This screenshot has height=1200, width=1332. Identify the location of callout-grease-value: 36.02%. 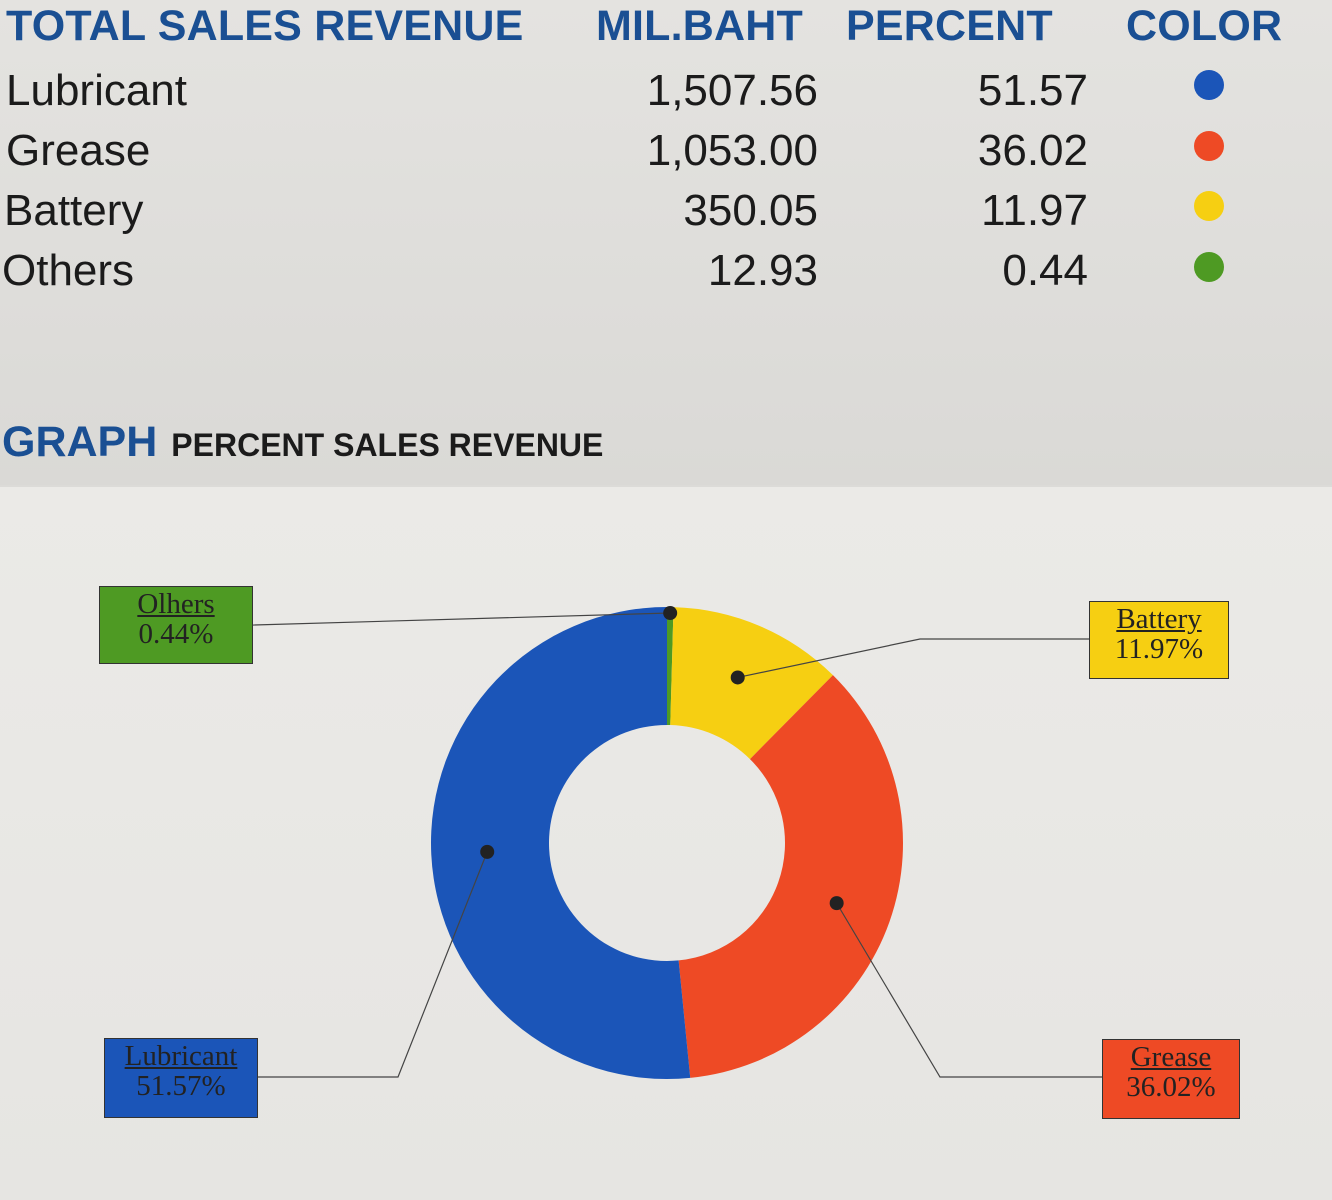
(1171, 1087).